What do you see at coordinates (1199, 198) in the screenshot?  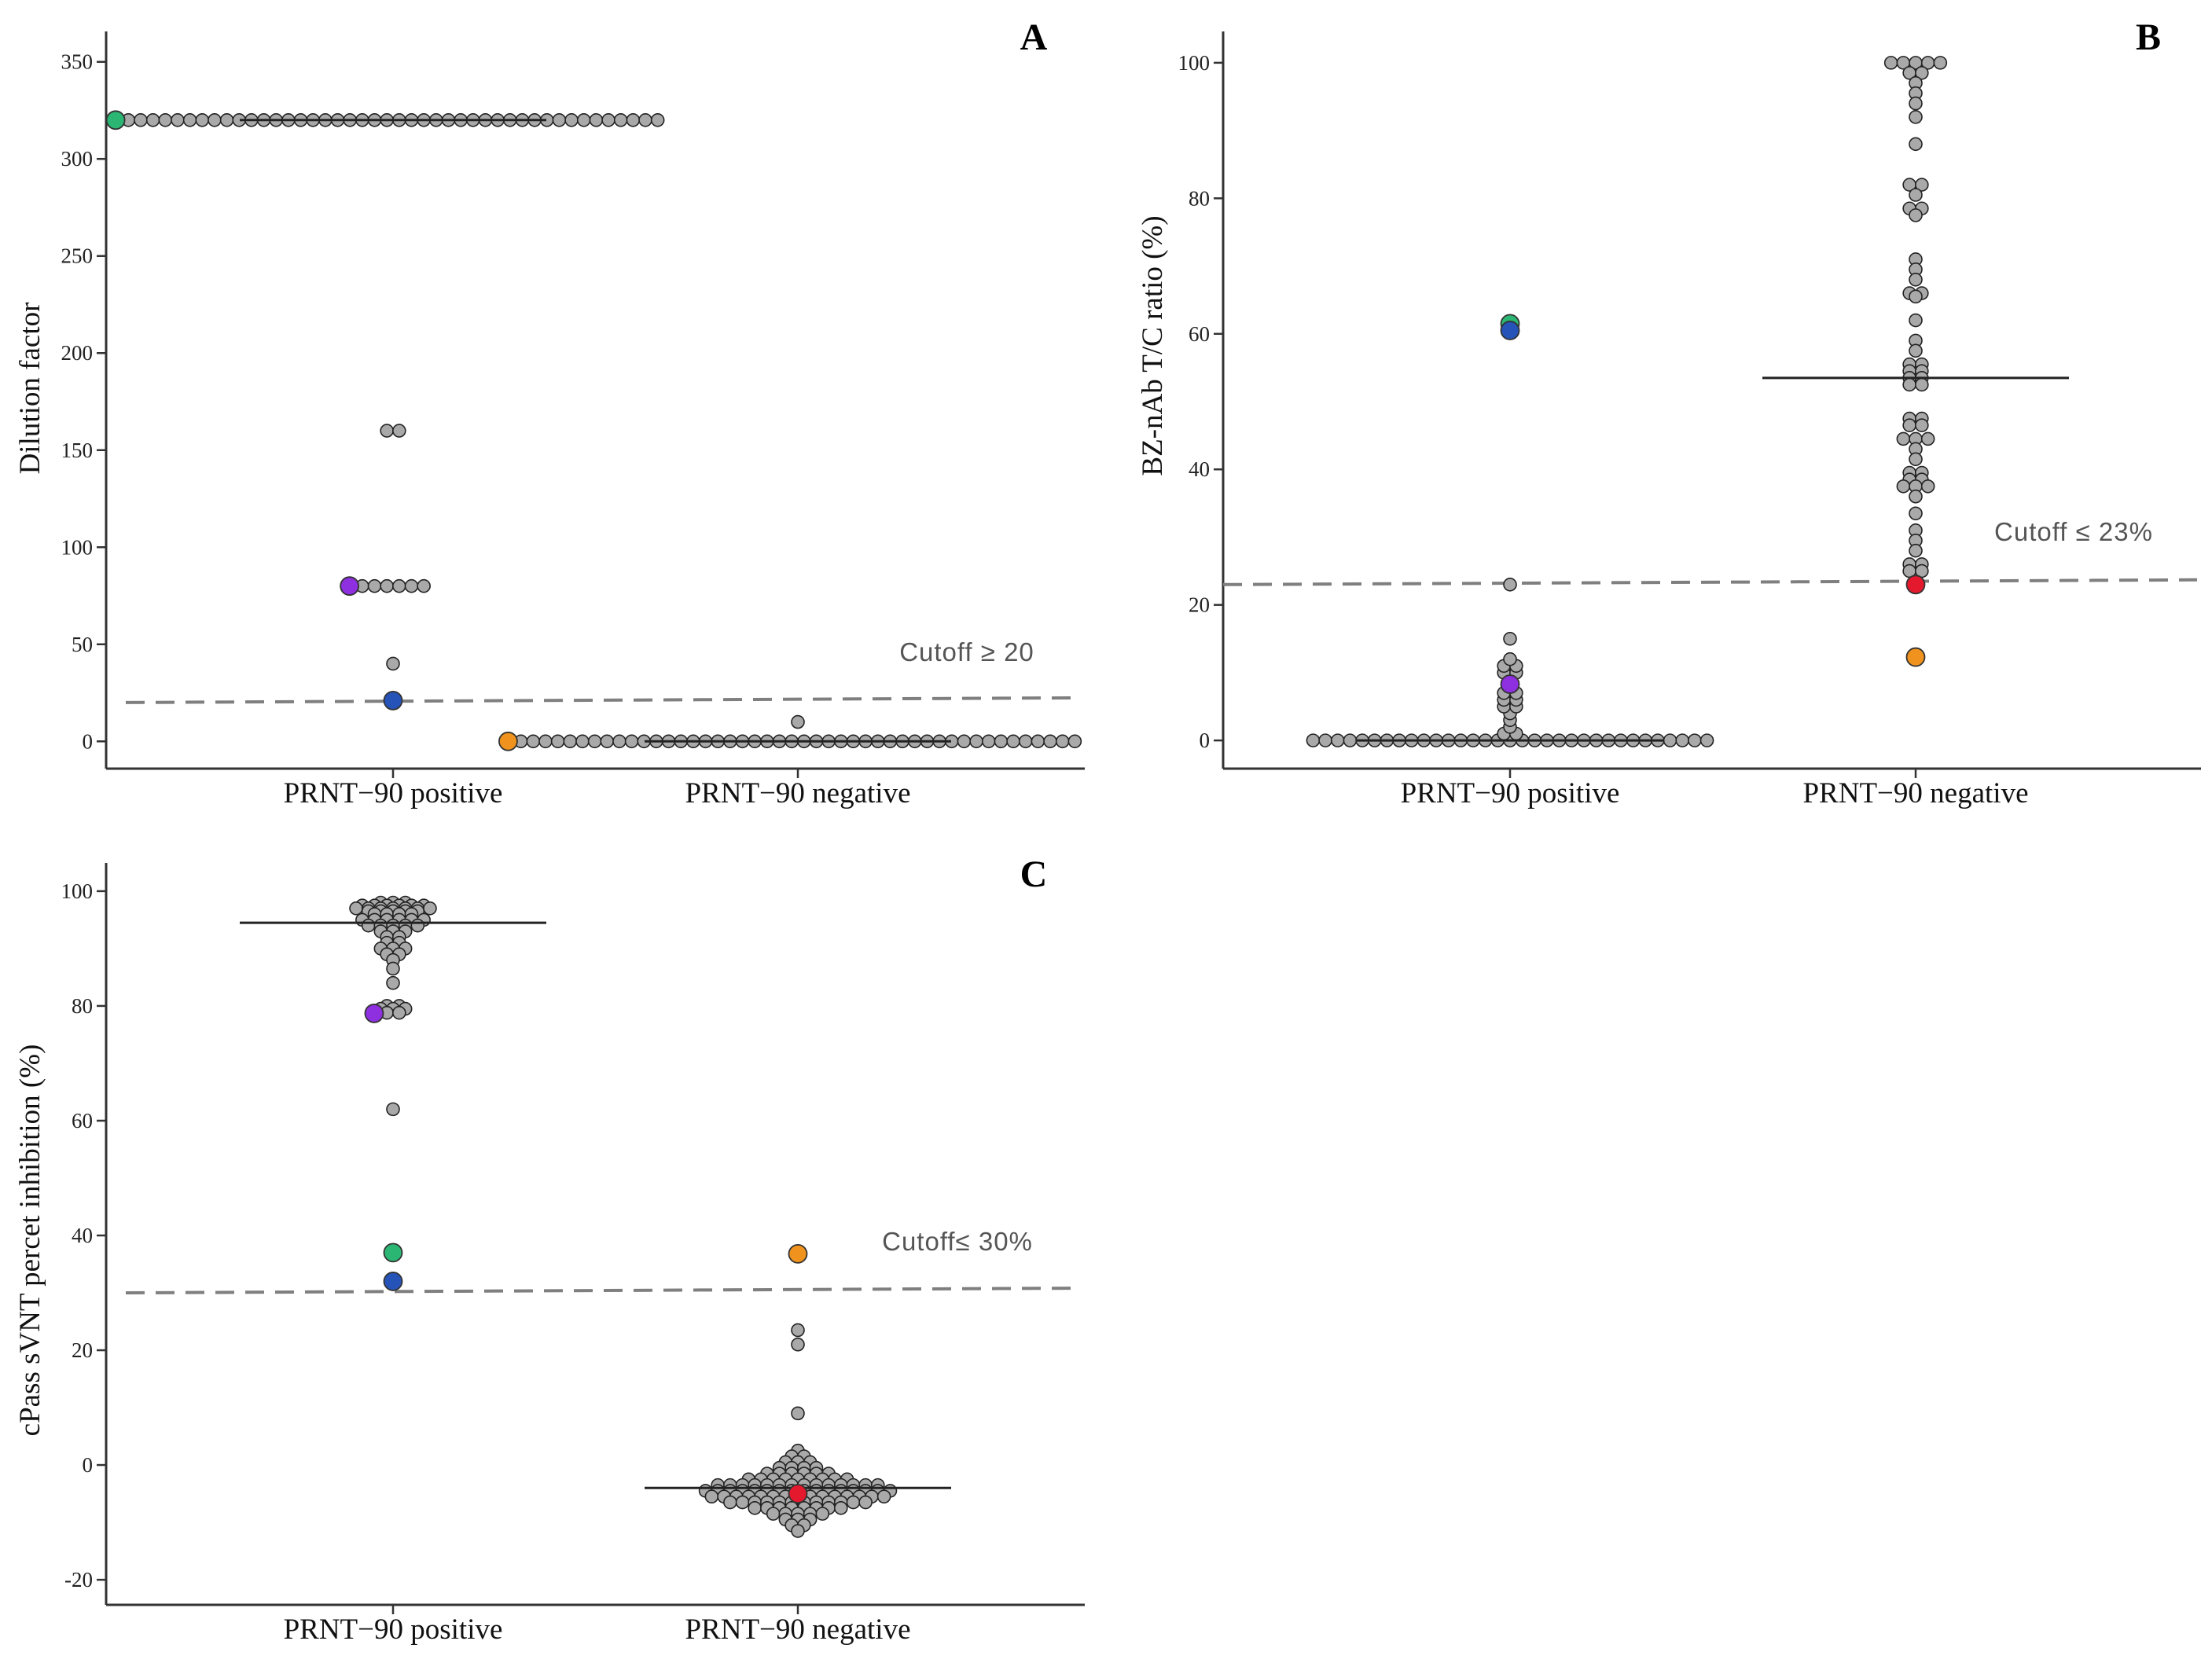 I see `panel-b-y-tick-label: 80` at bounding box center [1199, 198].